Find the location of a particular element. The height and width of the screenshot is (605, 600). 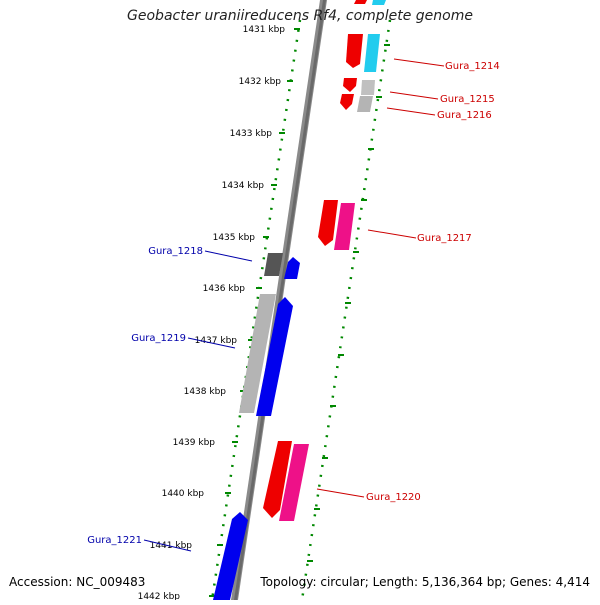

scale-label-1436: 1436 kbp is located at coordinates (224, 289).